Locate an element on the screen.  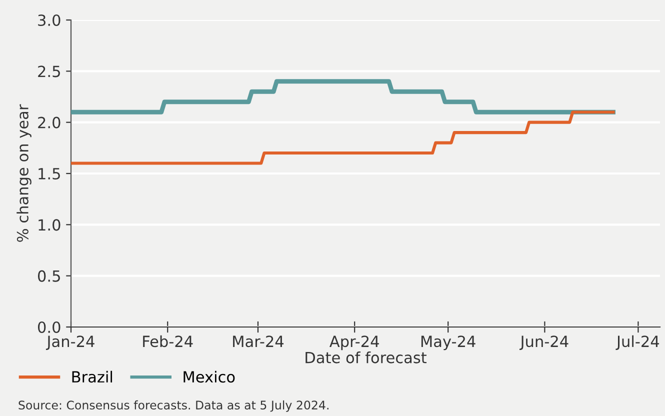
y-tick-label: 0.0 is located at coordinates (49, 327).